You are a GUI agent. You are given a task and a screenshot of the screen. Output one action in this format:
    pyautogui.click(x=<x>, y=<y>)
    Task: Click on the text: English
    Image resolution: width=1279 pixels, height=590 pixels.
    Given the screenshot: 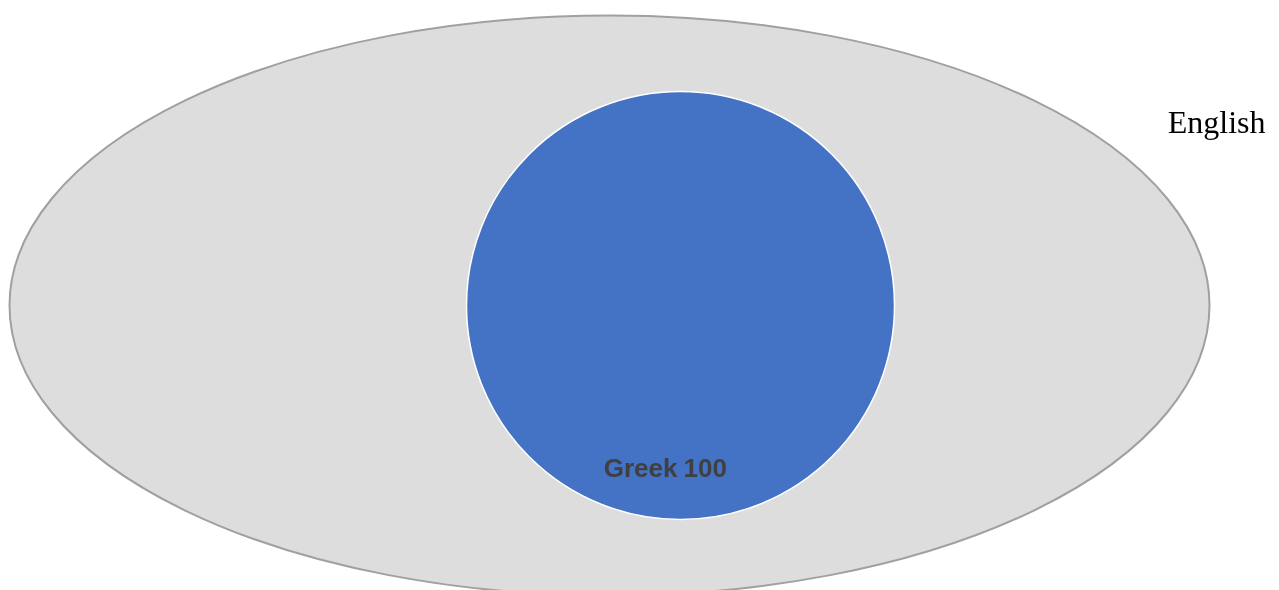 What is the action you would take?
    pyautogui.click(x=1216, y=121)
    